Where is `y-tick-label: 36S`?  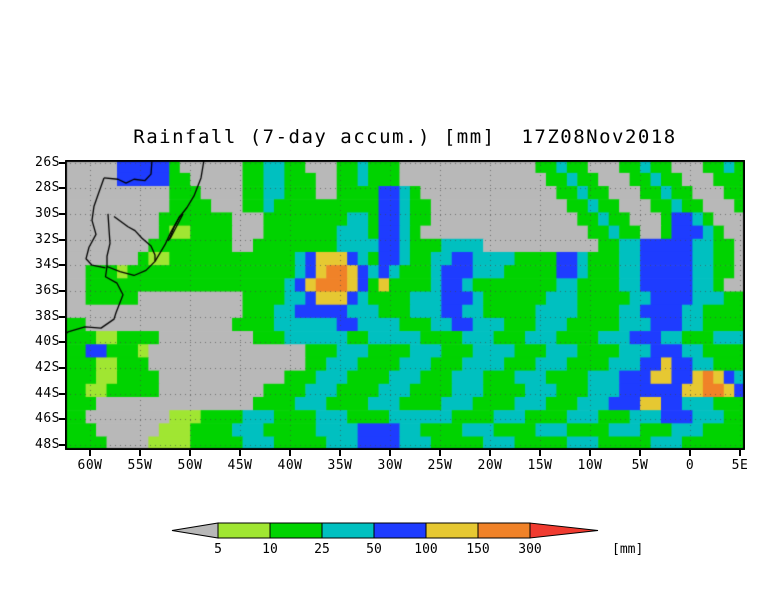
y-tick-label: 36S is located at coordinates (47, 290).